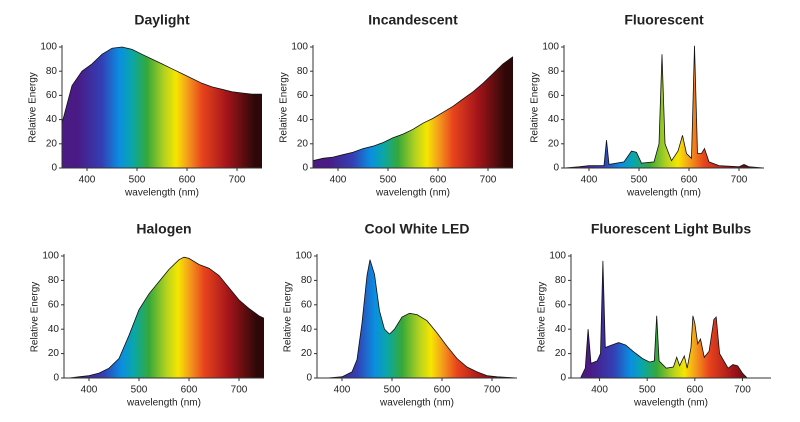  What do you see at coordinates (162, 20) in the screenshot?
I see `chart-title: Daylight` at bounding box center [162, 20].